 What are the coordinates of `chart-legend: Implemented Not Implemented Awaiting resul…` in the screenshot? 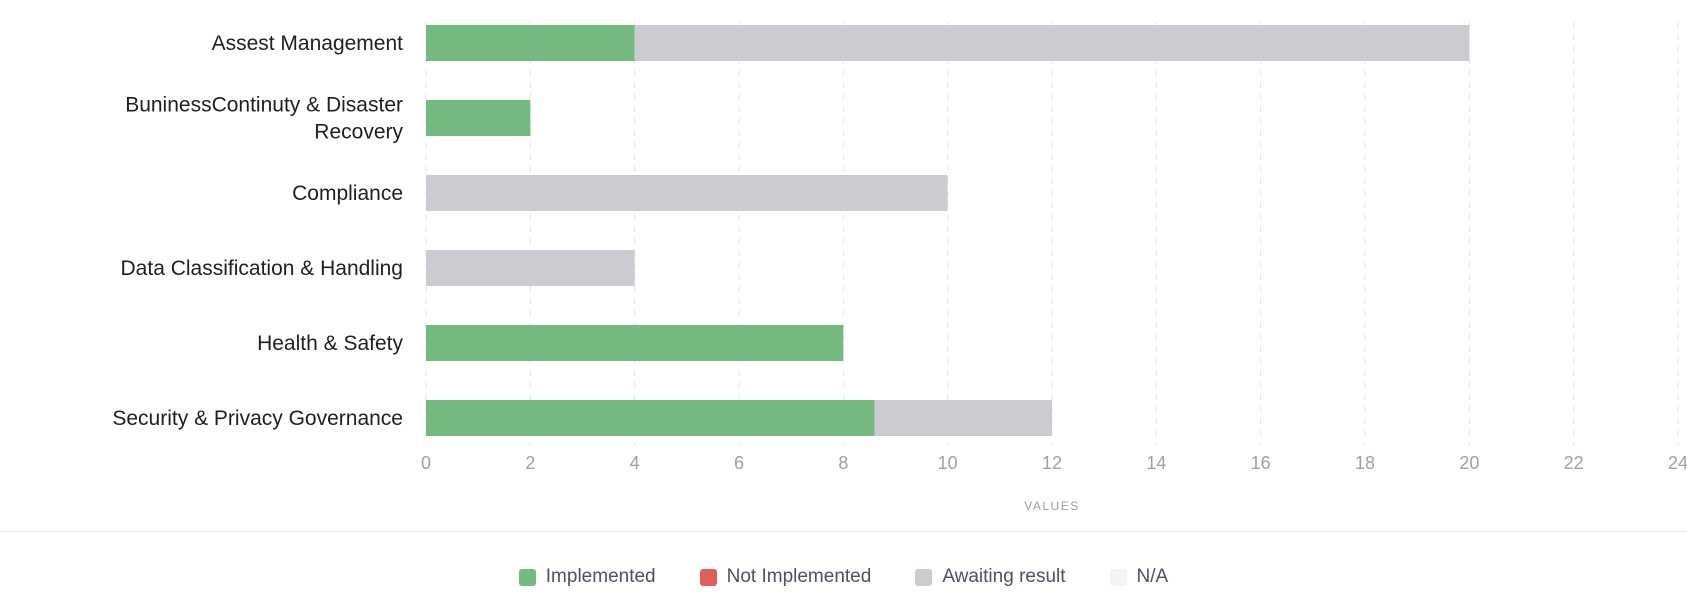 It's located at (843, 577).